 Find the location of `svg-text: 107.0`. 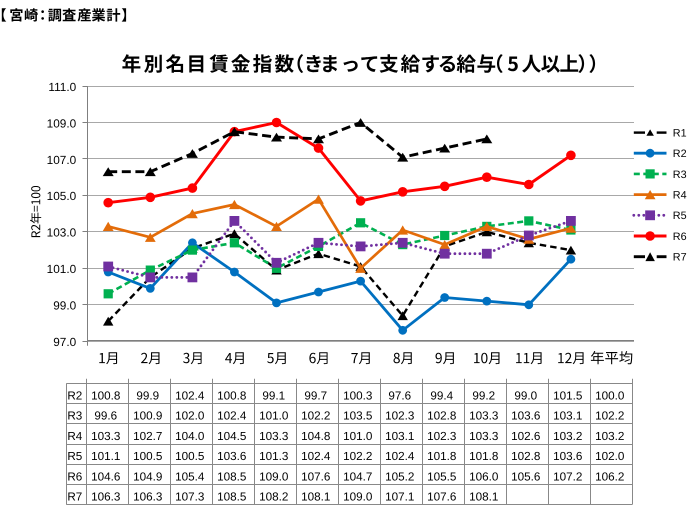

svg-text: 107.0 is located at coordinates (62, 160).